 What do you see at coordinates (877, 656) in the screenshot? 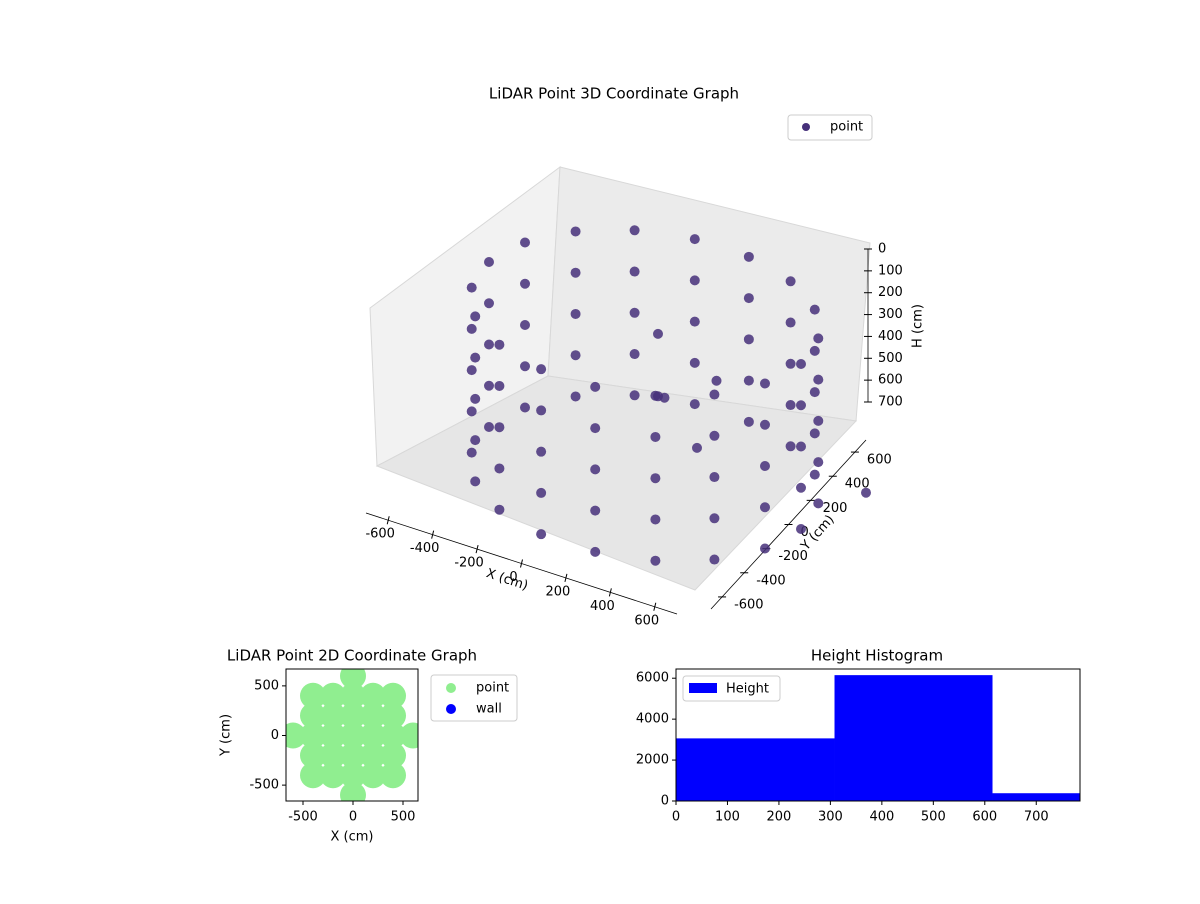
I see `chart-title: Height Histogram` at bounding box center [877, 656].